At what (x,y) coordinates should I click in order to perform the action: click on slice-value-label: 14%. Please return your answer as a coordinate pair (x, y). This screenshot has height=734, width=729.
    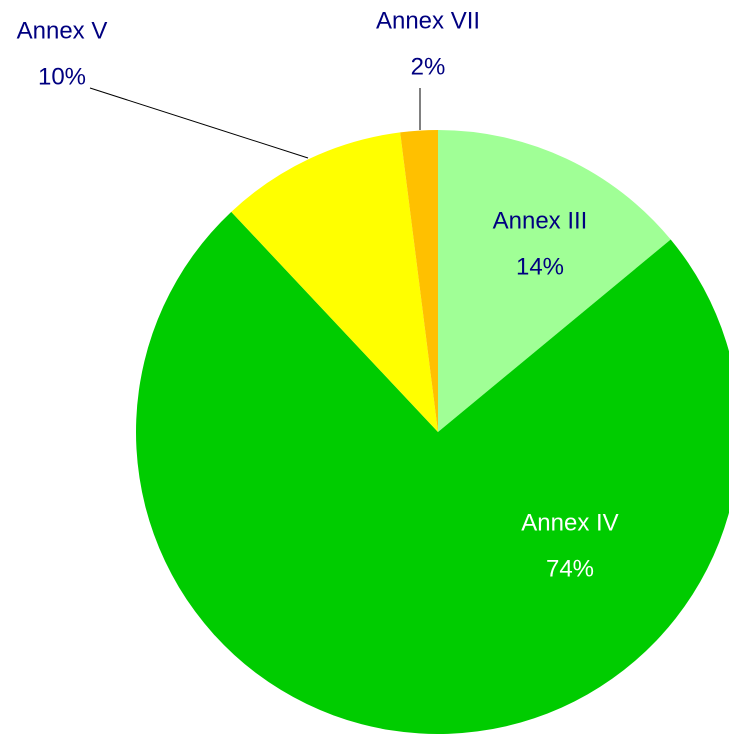
    Looking at the image, I should click on (540, 266).